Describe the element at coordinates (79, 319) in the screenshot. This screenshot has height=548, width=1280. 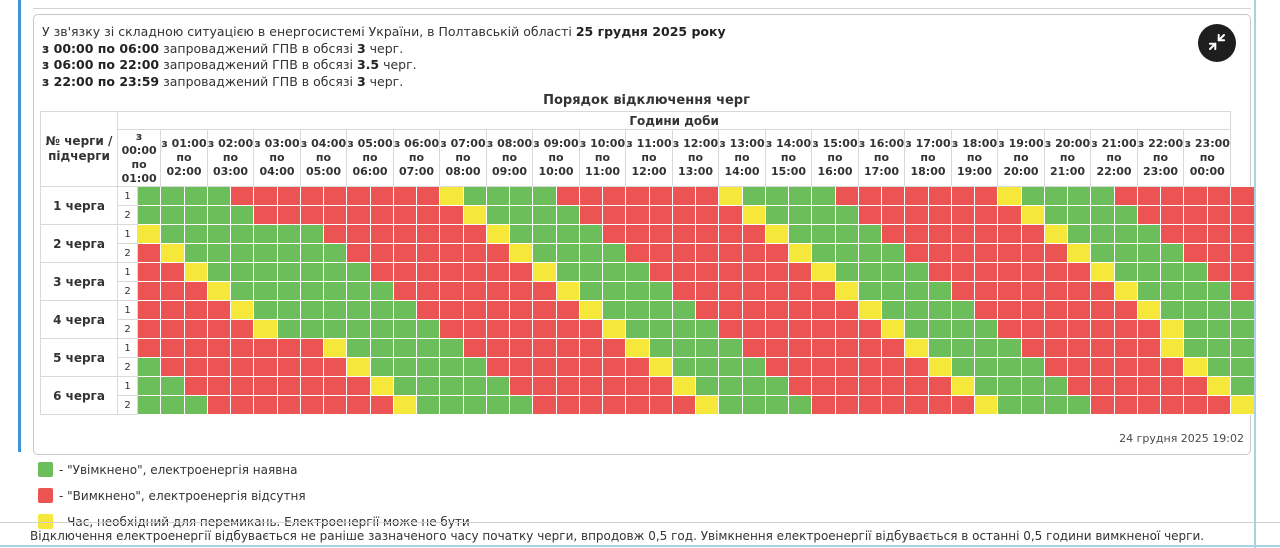
I see `queue-label-4: 4 черга` at that location.